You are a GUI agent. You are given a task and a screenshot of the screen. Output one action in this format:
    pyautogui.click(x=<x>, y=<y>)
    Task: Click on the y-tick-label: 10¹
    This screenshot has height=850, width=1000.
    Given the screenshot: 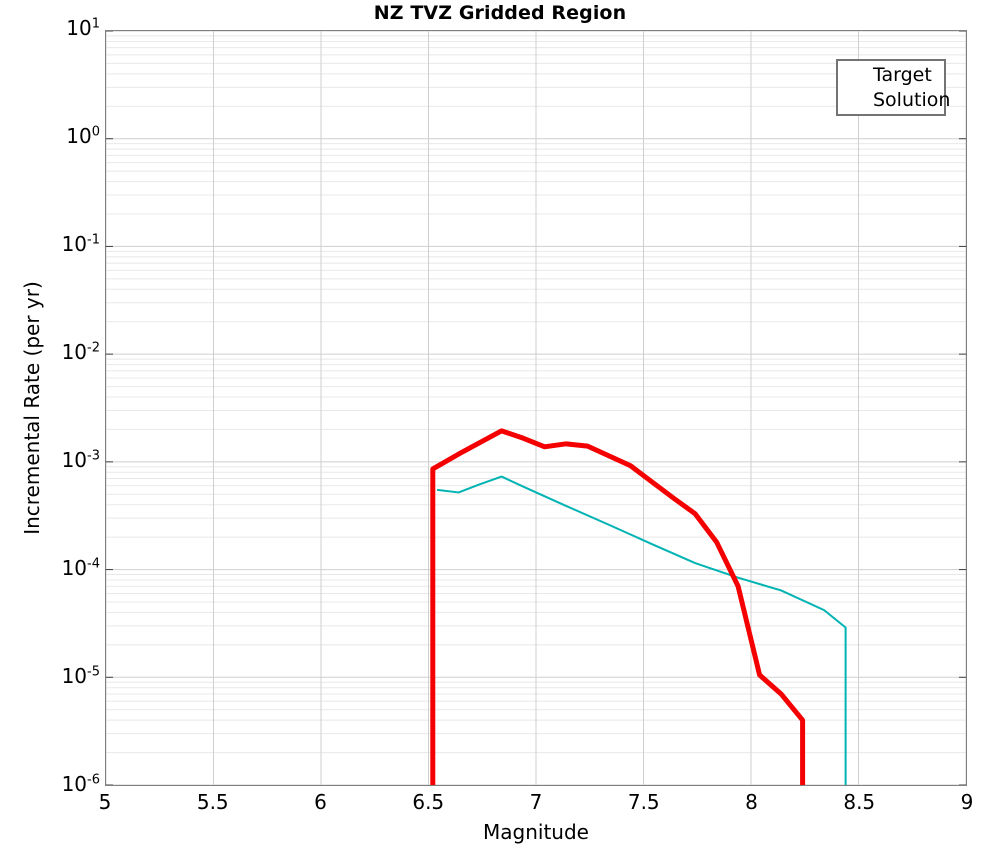 What is the action you would take?
    pyautogui.click(x=83, y=28)
    